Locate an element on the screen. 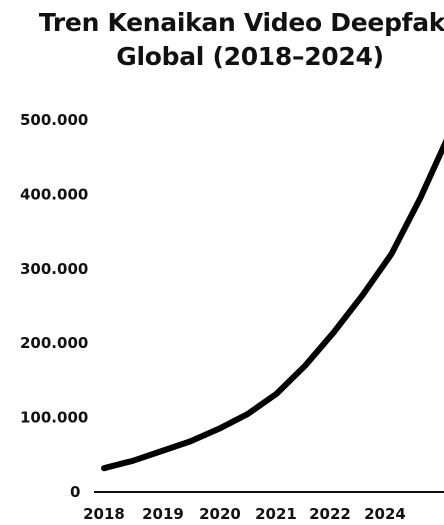  x-tick-label: 2019 is located at coordinates (163, 514).